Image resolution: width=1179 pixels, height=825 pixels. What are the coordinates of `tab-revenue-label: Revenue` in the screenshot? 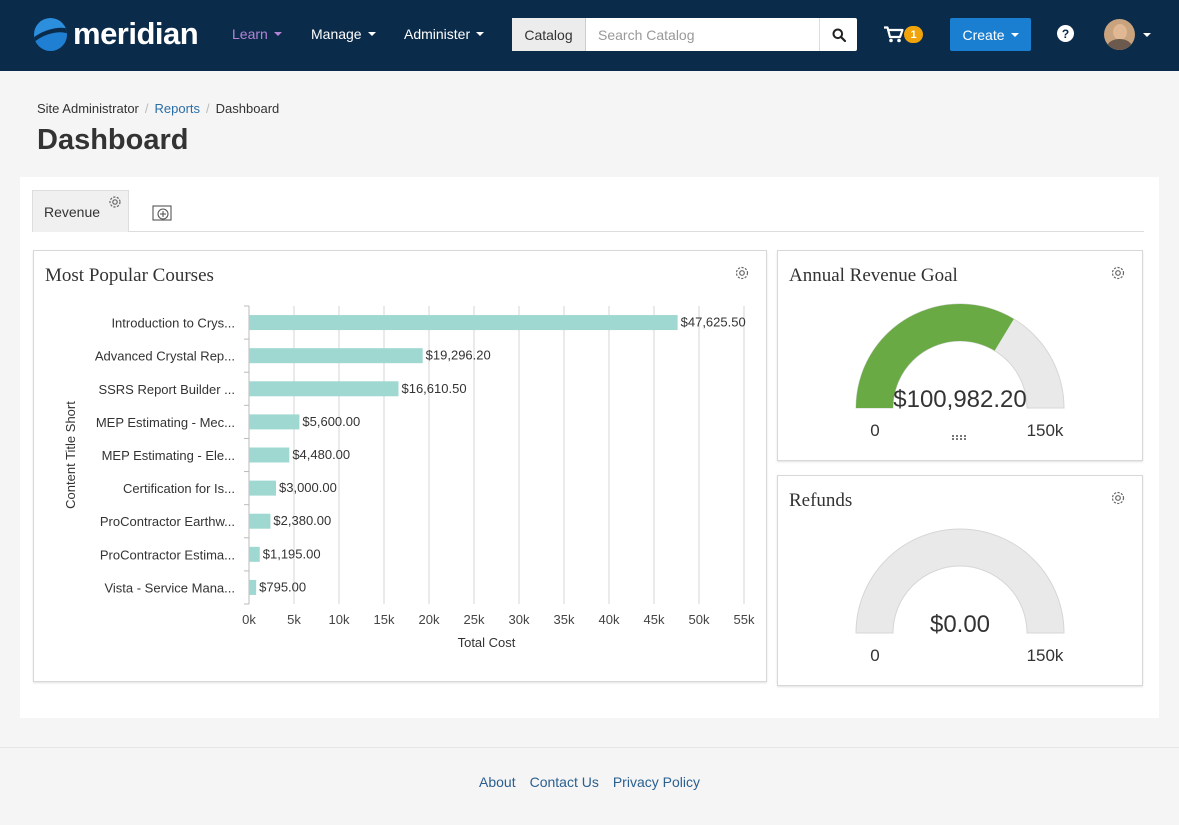 It's located at (72, 212).